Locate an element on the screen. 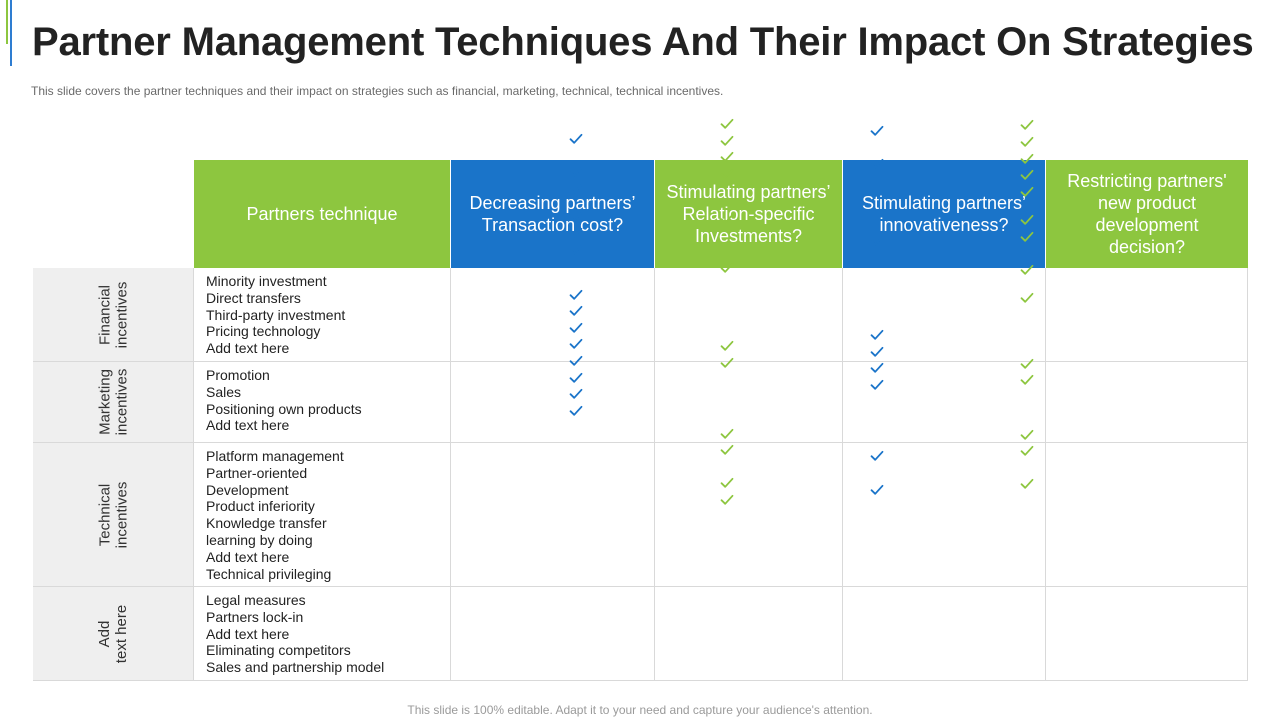 This screenshot has width=1280, height=720. cell-other-relation-investments is located at coordinates (748, 554).